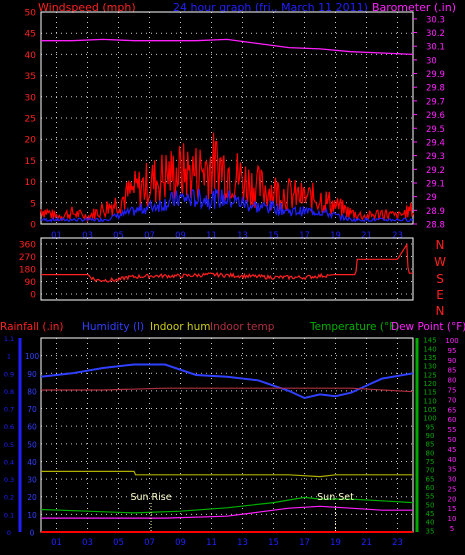 Image resolution: width=465 pixels, height=555 pixels. What do you see at coordinates (149, 236) in the screenshot?
I see `wind-x-tick-label: 07` at bounding box center [149, 236].